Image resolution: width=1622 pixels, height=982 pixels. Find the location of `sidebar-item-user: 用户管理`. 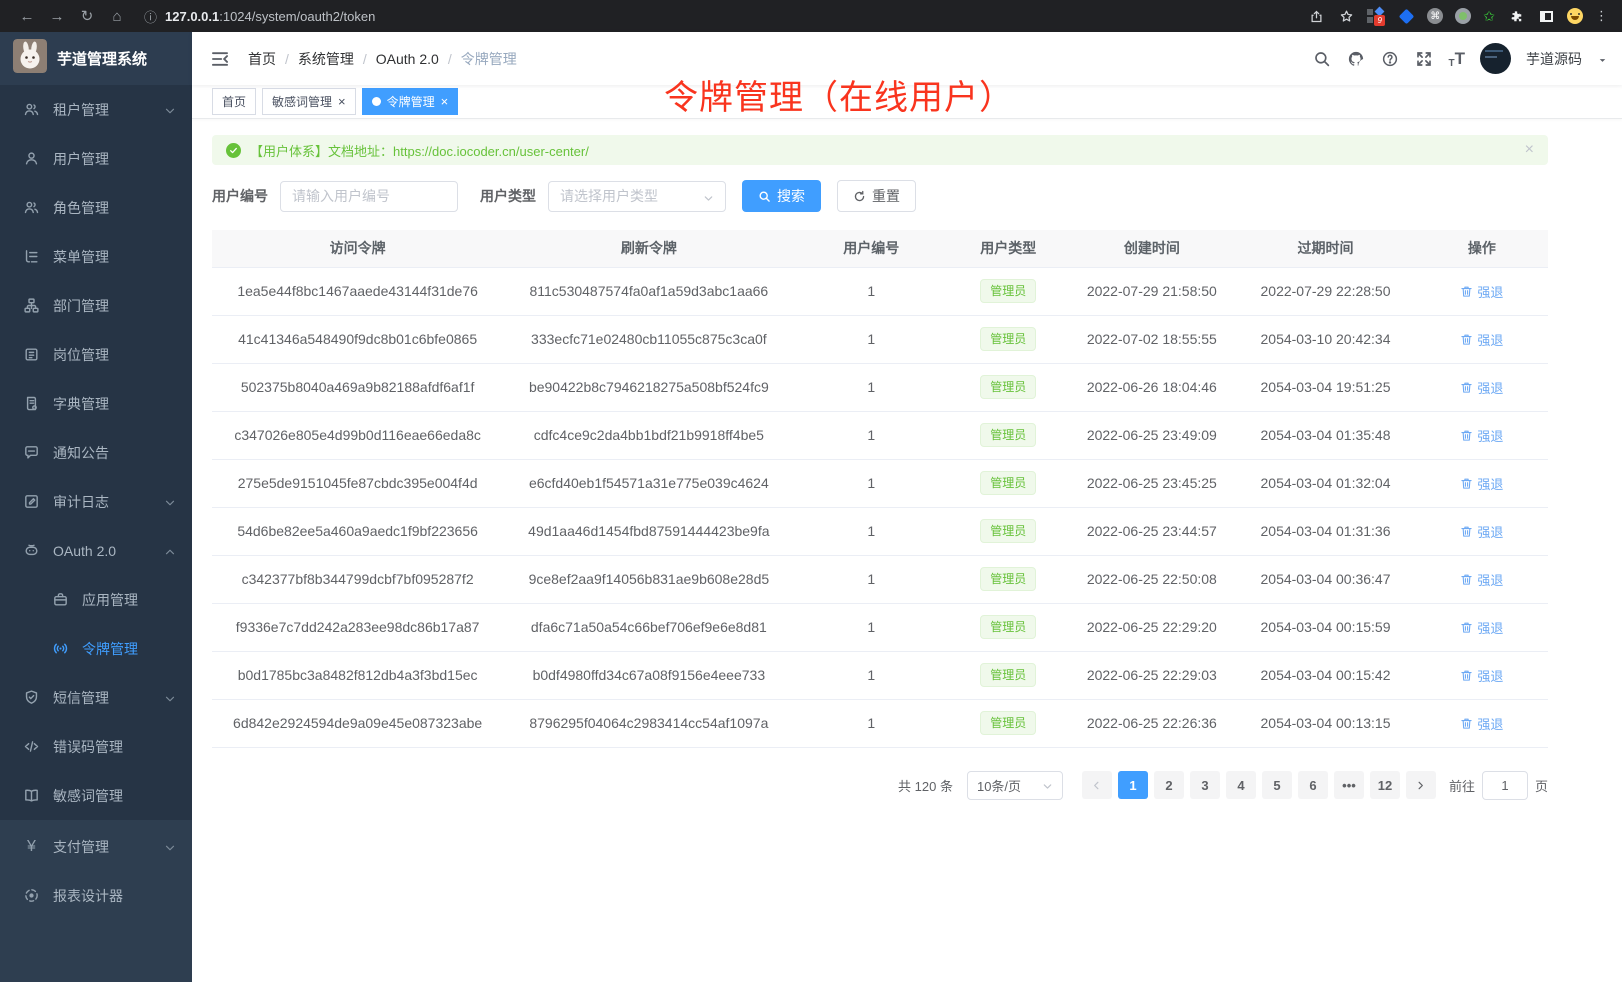

sidebar-item-user: 用户管理 is located at coordinates (96, 158).